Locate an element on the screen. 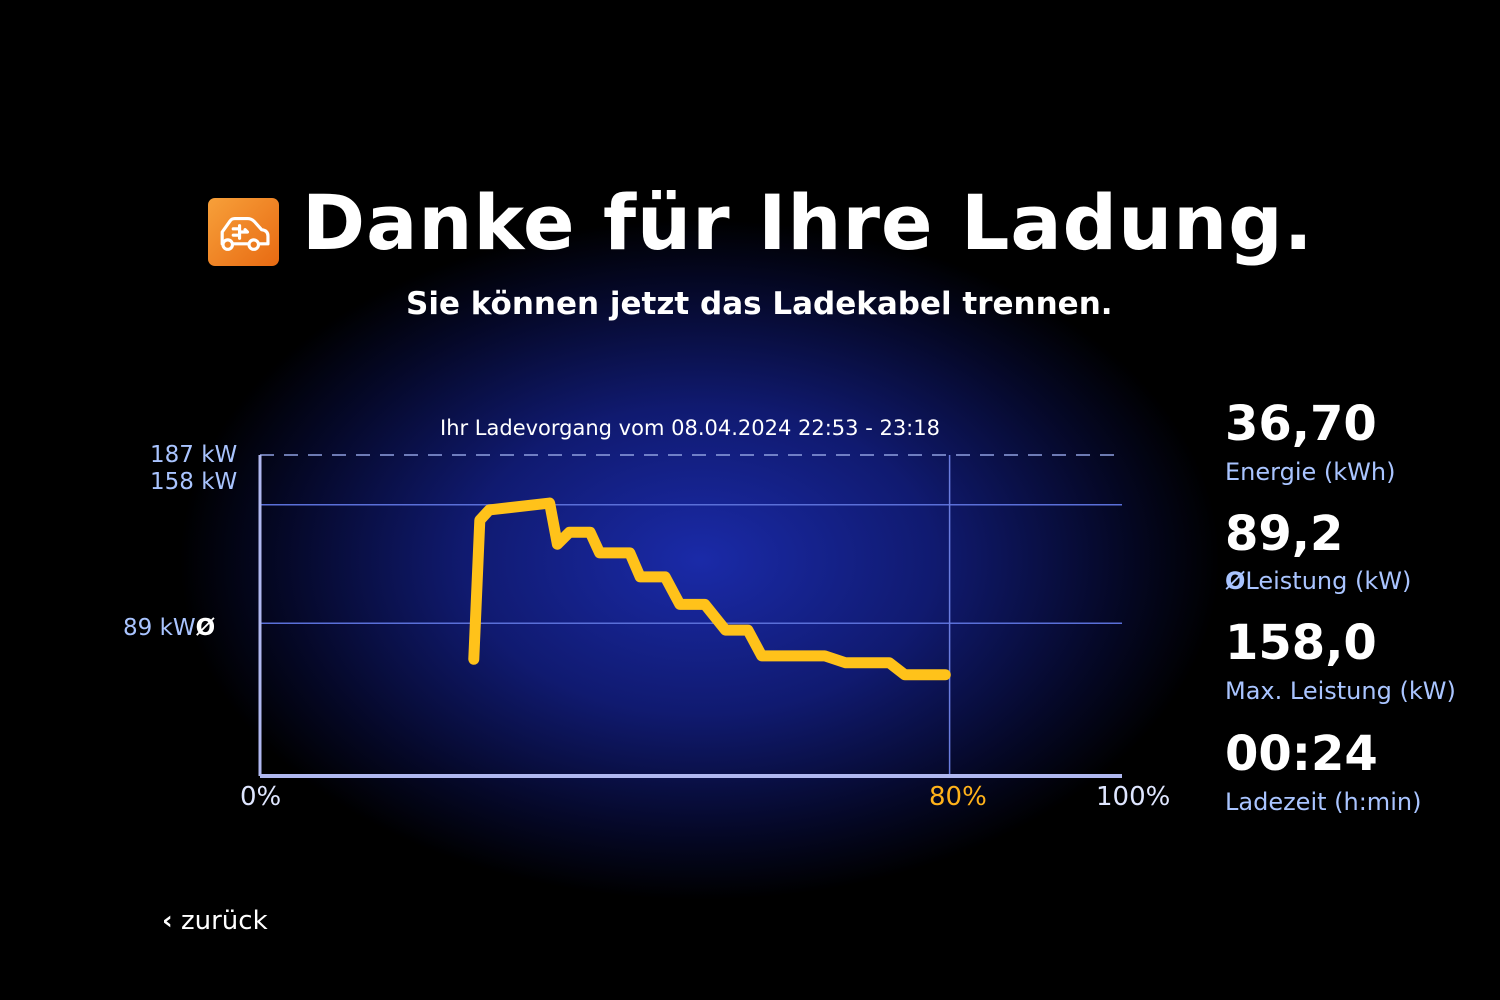 The width and height of the screenshot is (1500, 1000). x-tick-80: 80% is located at coordinates (958, 797).